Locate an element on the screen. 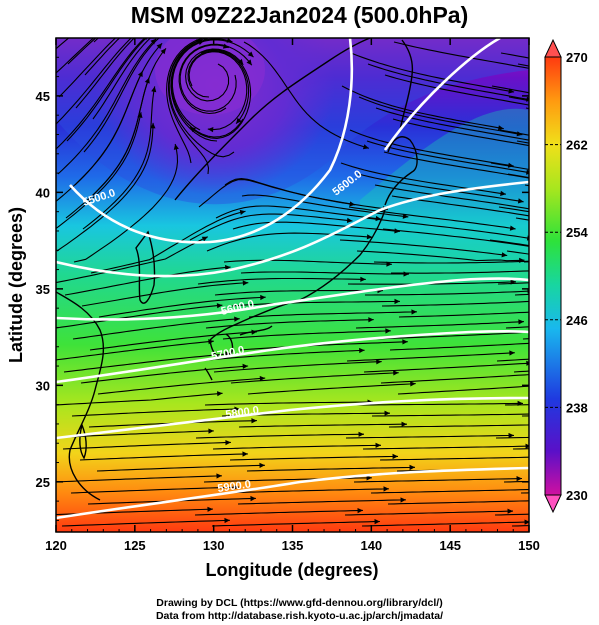 Image resolution: width=599 pixels, height=625 pixels. colorbar-tick-label: 246 is located at coordinates (577, 320).